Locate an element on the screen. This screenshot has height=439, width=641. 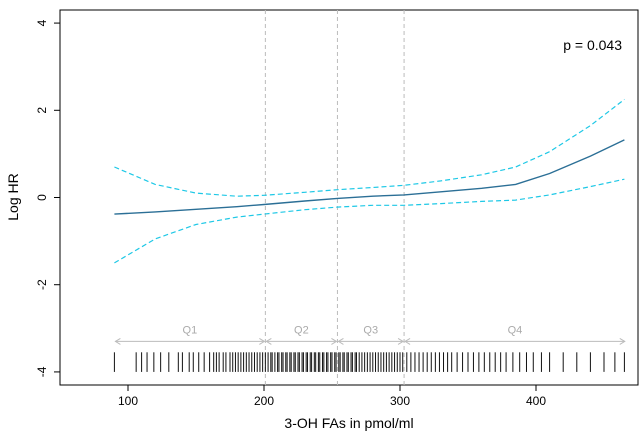
y-tick-label: 0 is located at coordinates (42, 197).